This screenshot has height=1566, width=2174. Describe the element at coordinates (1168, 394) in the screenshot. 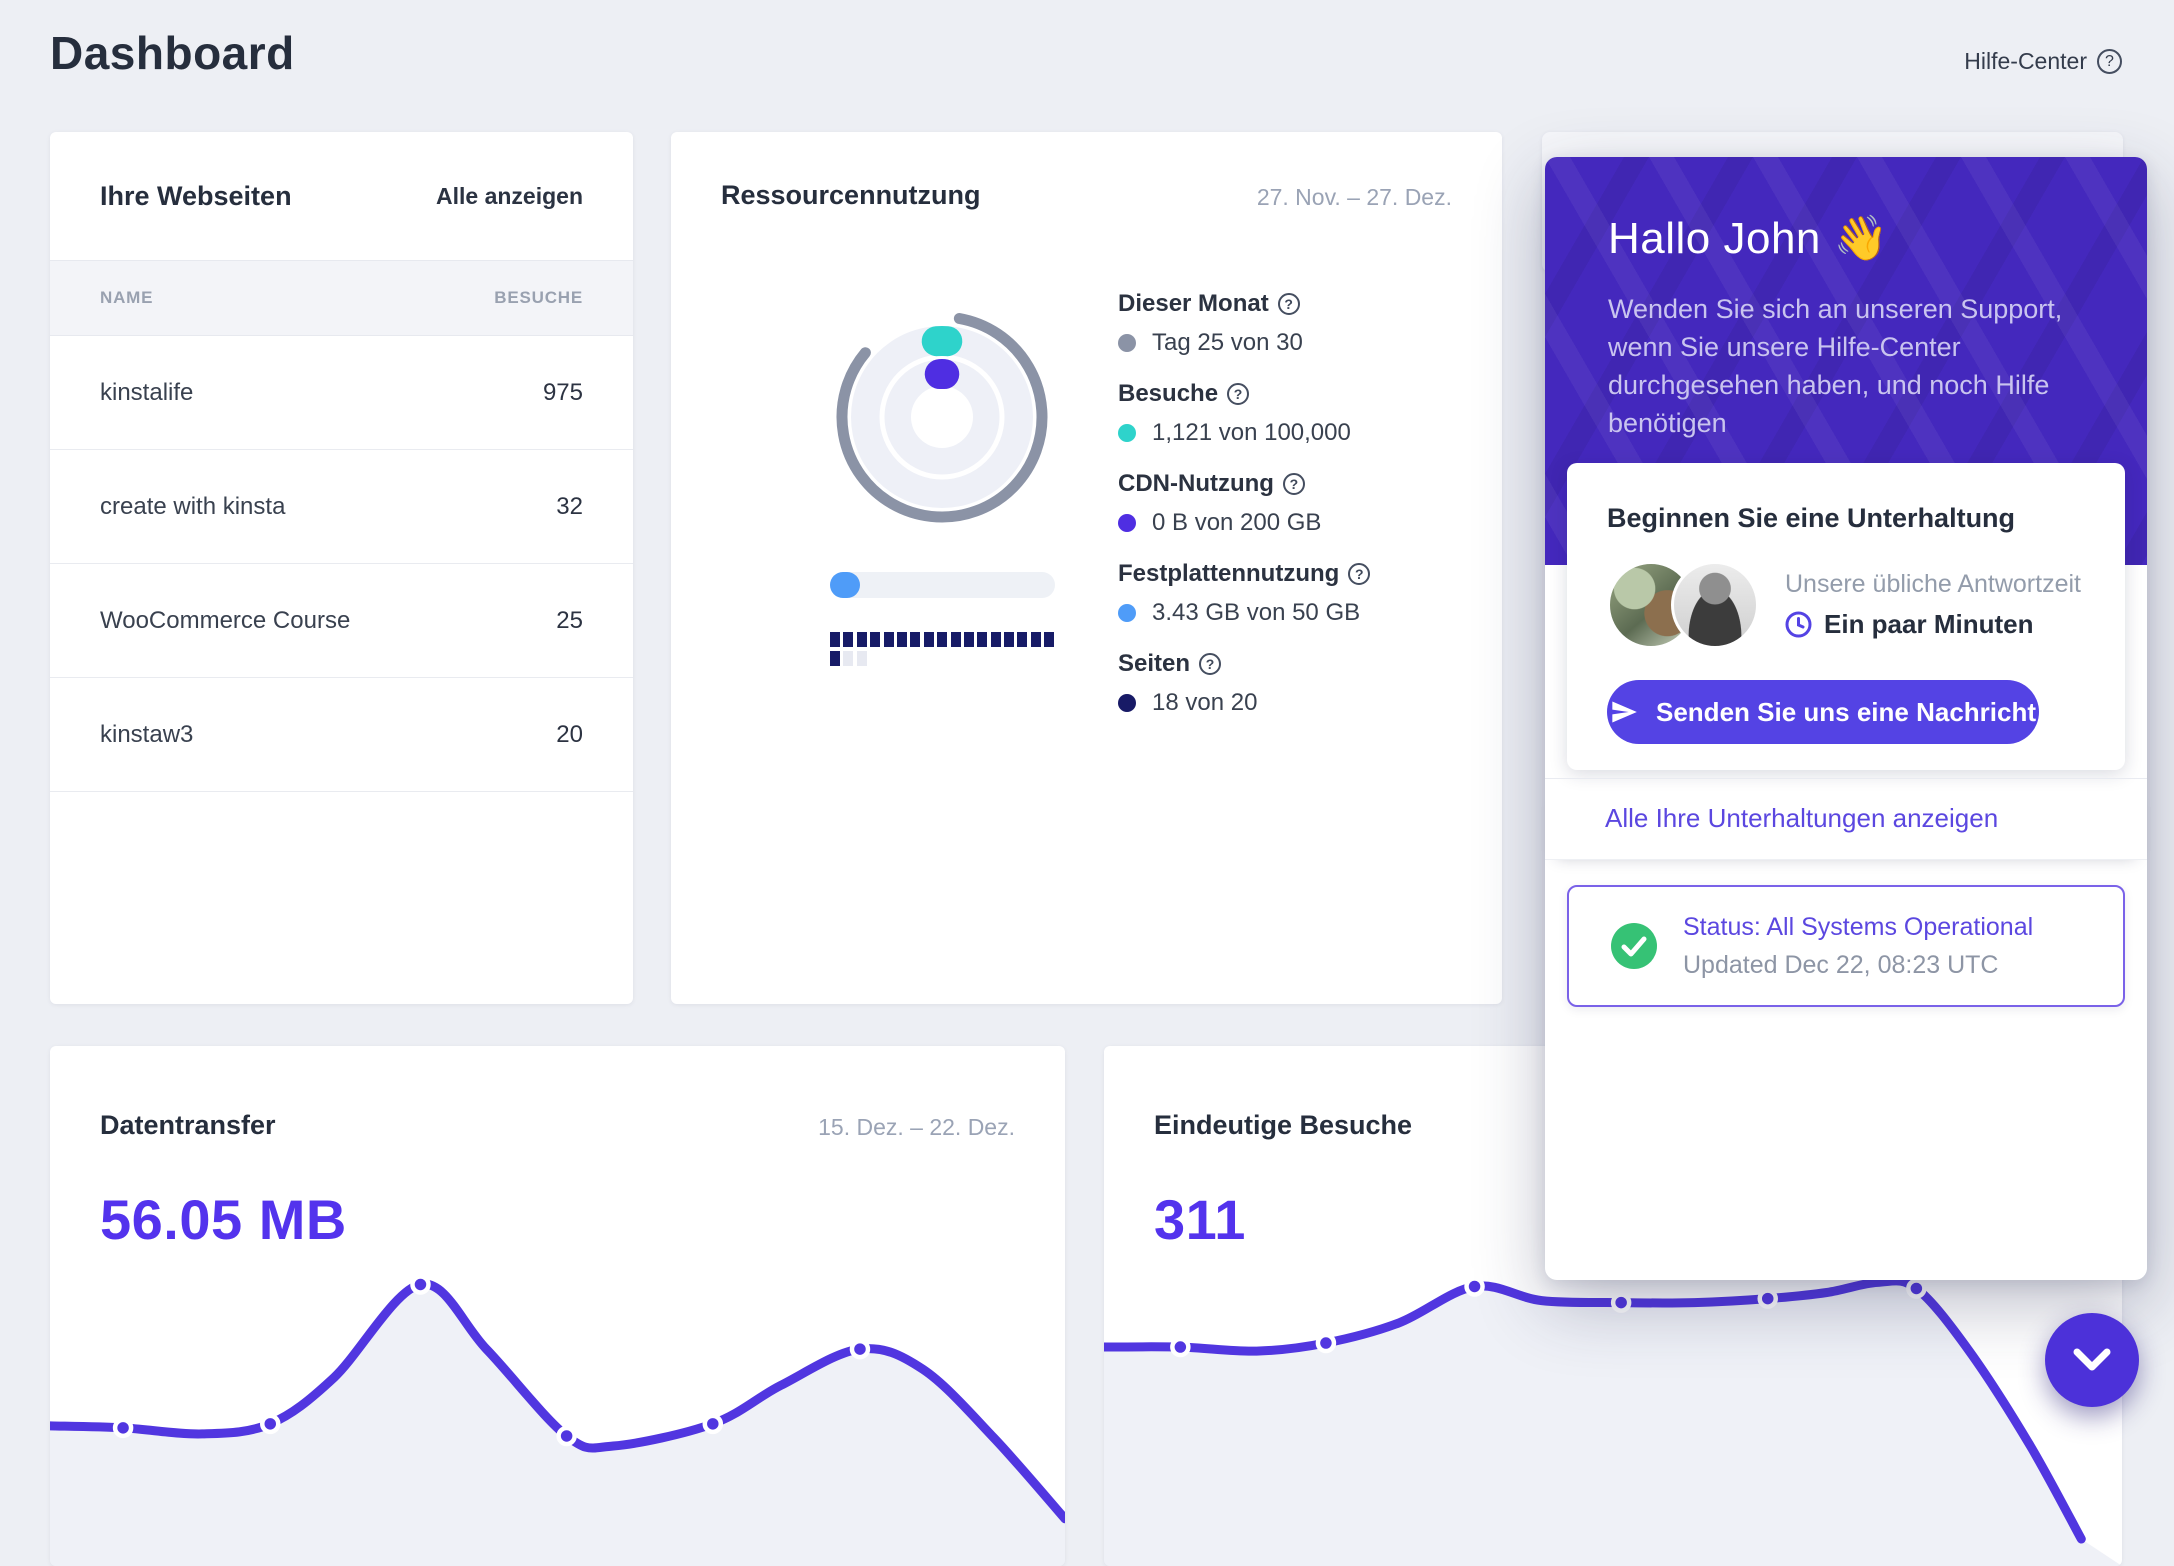

I see `legend-label: Besuche` at that location.